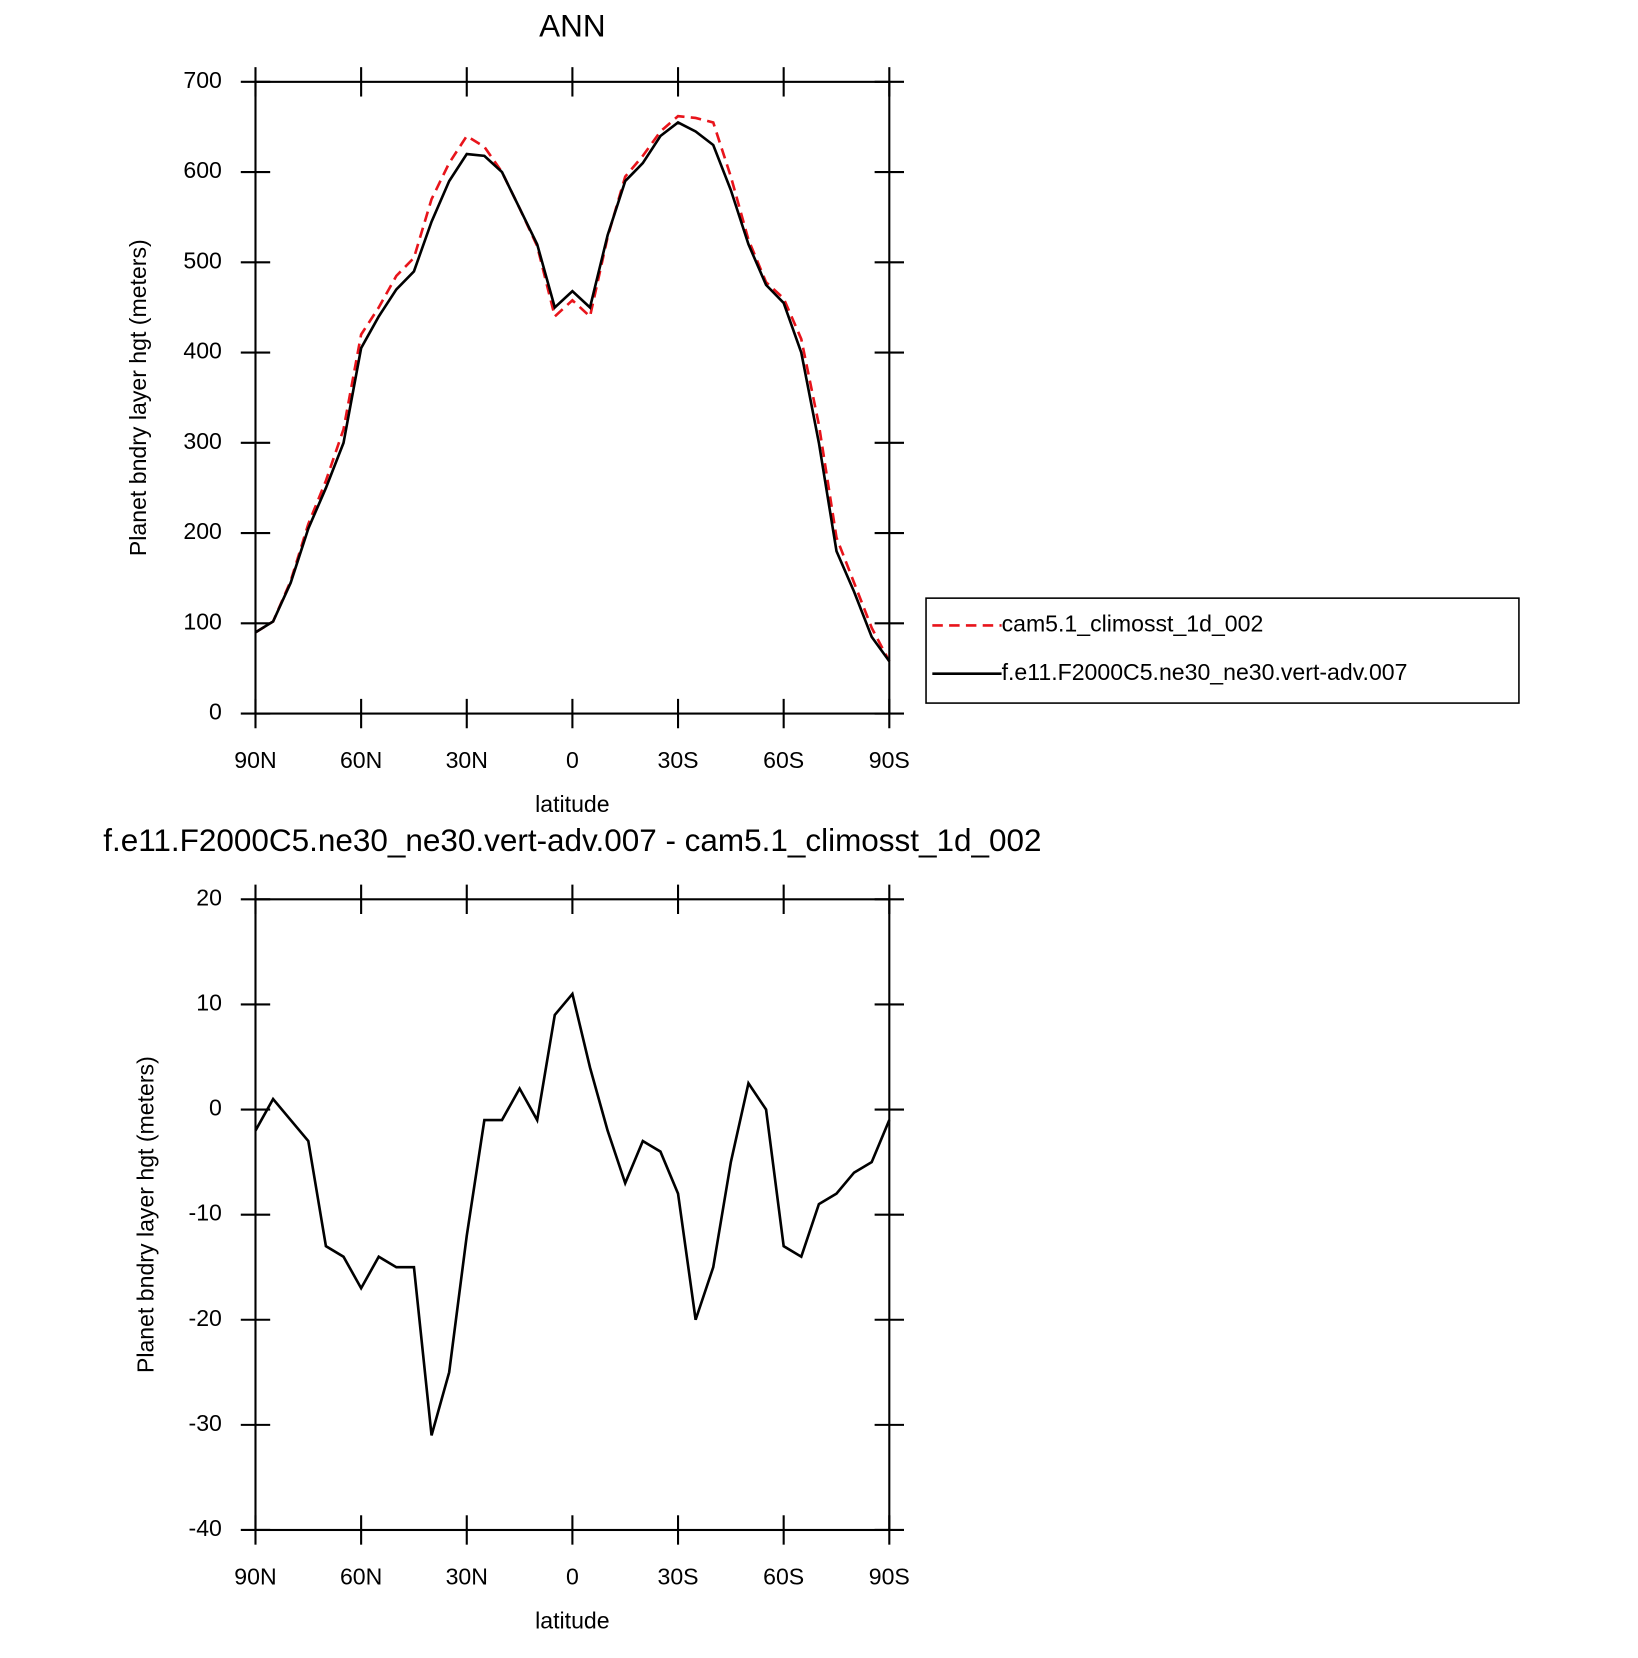 The image size is (1638, 1658). What do you see at coordinates (209, 897) in the screenshot?
I see `y-tick-label: 20` at bounding box center [209, 897].